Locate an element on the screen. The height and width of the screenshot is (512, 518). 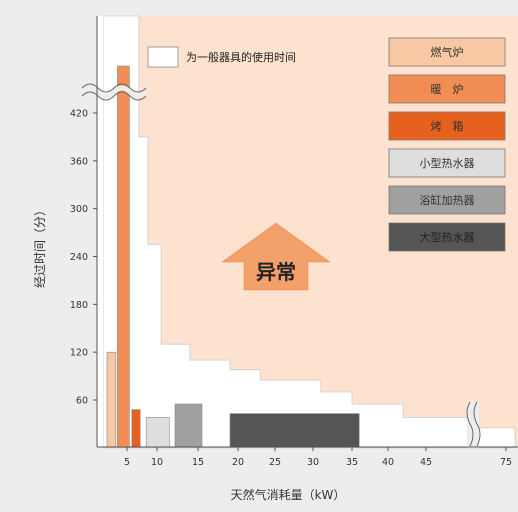
anomaly-arrow: 异常 is located at coordinates (276, 256).